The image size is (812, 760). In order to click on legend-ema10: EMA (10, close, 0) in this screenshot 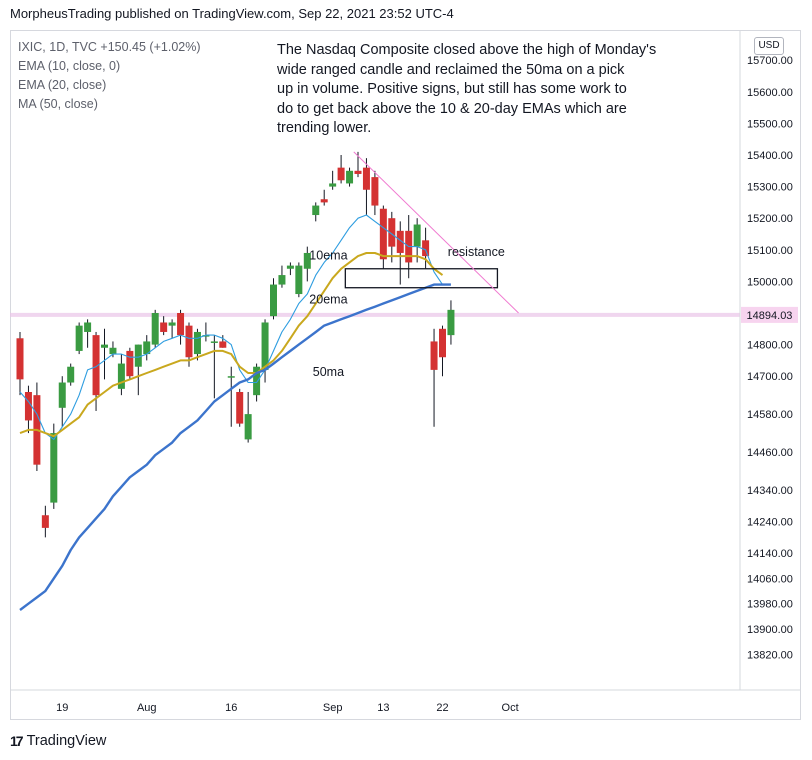, I will do `click(69, 66)`.